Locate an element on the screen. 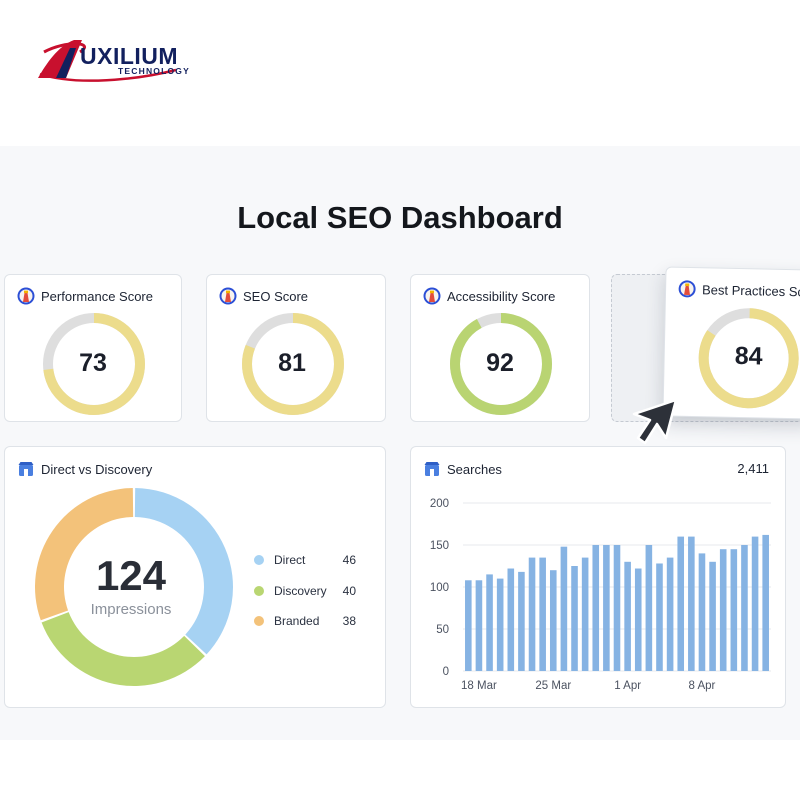 This screenshot has width=800, height=800. searches-bar-chart: 200 150 100 50 0 18 Mar 25 Mar 1 Apr 8 Apr is located at coordinates (600, 595).